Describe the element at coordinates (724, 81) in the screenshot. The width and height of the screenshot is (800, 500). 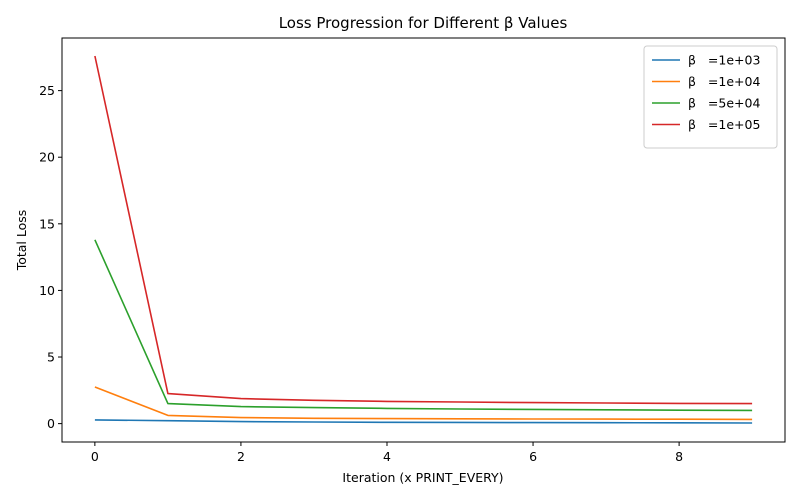
I see `legend-label-1: β =1e+04` at that location.